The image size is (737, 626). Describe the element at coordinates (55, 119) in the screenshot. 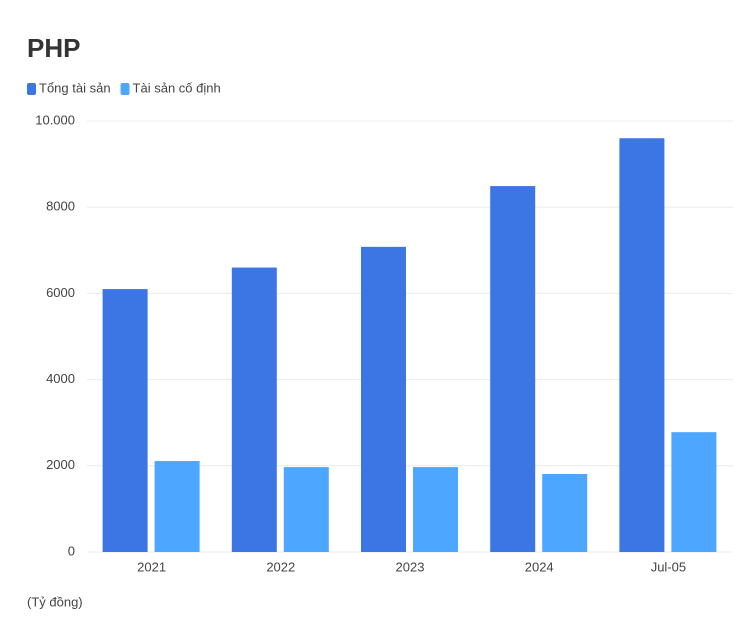

I see `y-tick-label: 10.000` at that location.